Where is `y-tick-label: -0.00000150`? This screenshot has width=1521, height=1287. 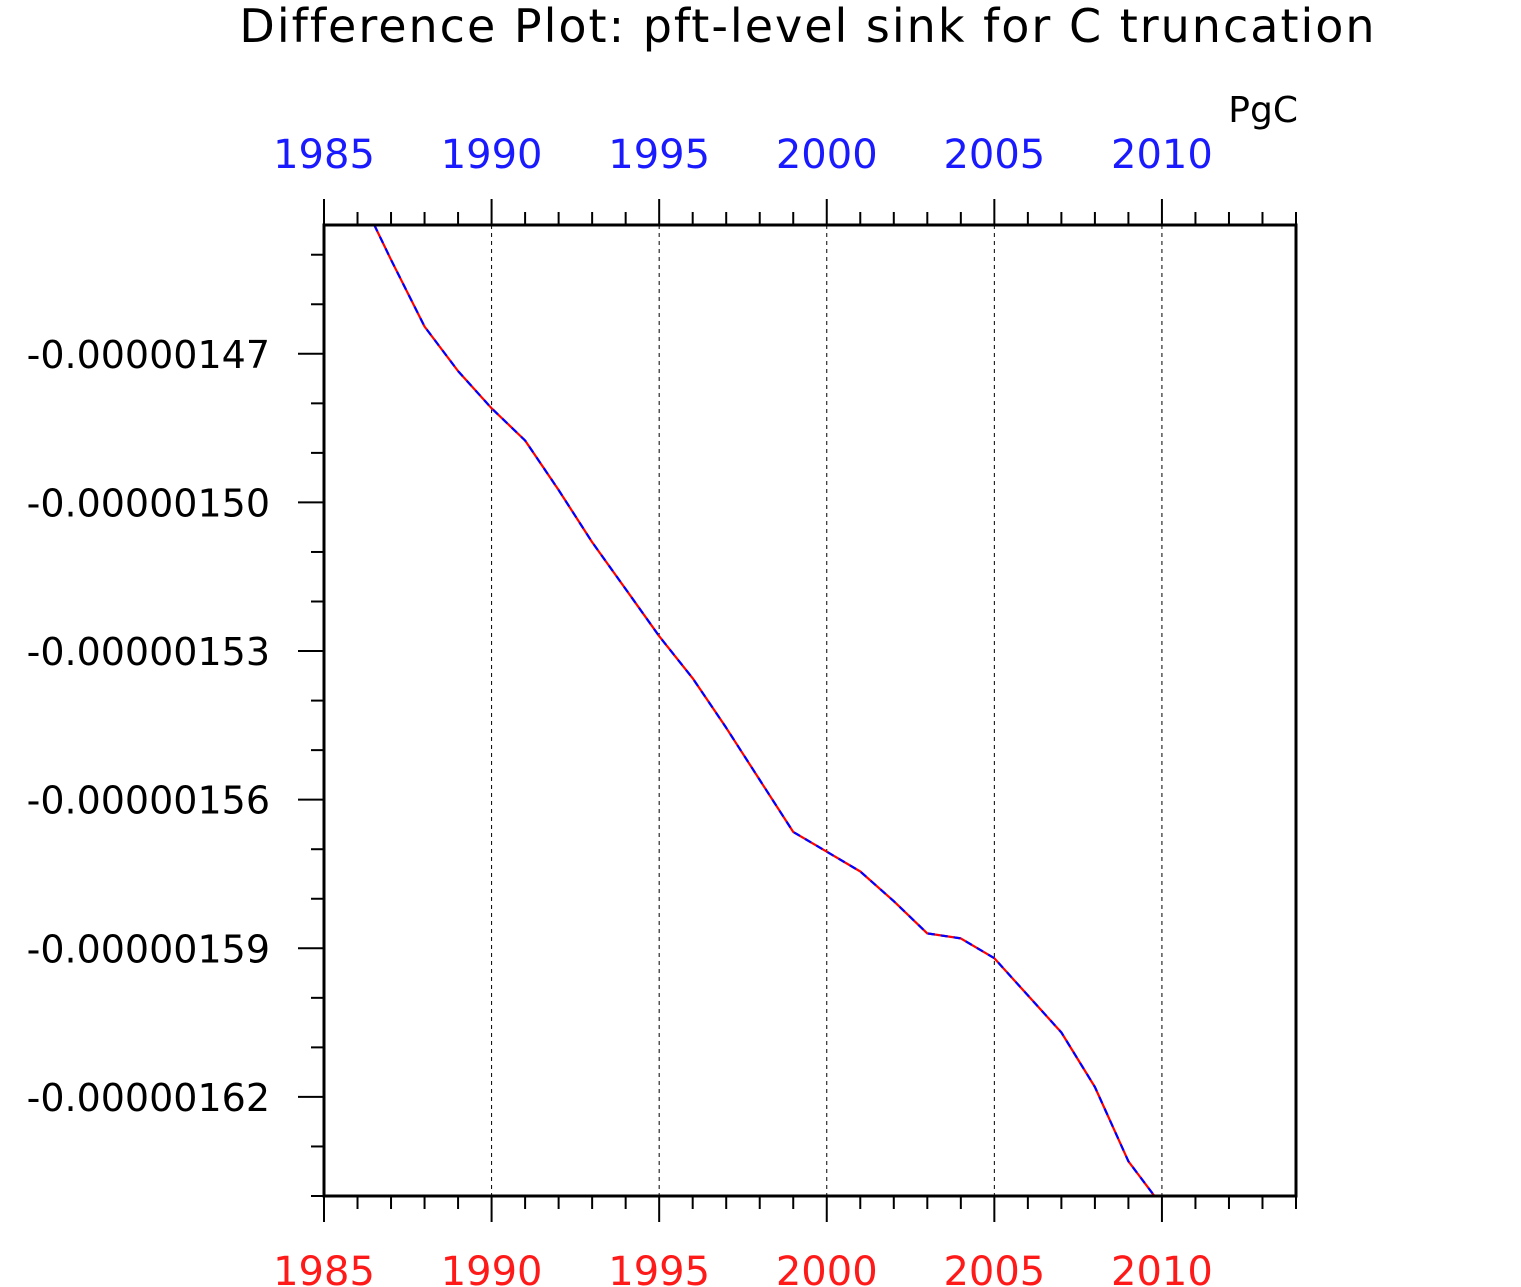
y-tick-label: -0.00000150 is located at coordinates (148, 503).